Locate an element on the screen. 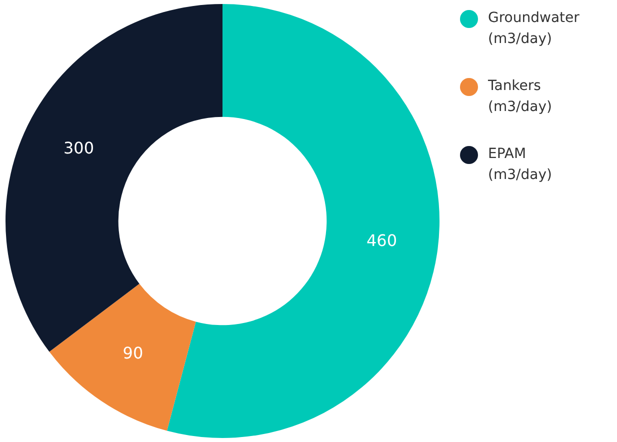  legend-label: Groundwater (m3/day) is located at coordinates (534, 29).